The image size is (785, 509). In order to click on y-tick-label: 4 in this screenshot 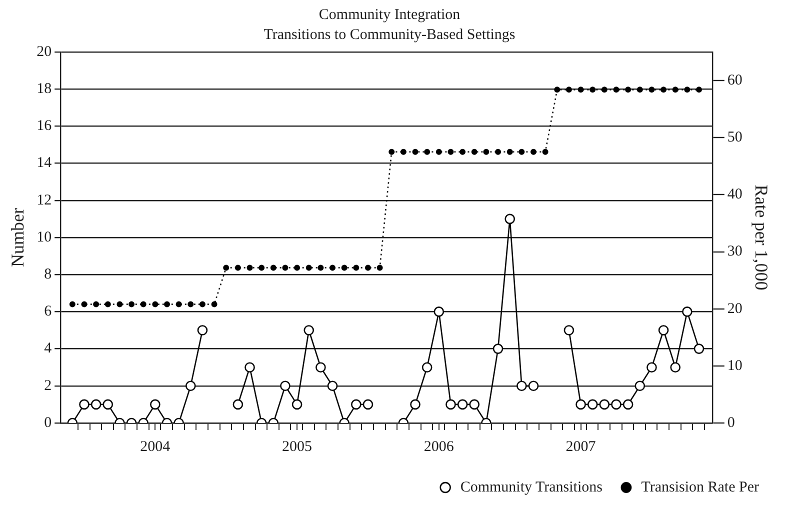, I will do `click(48, 348)`.